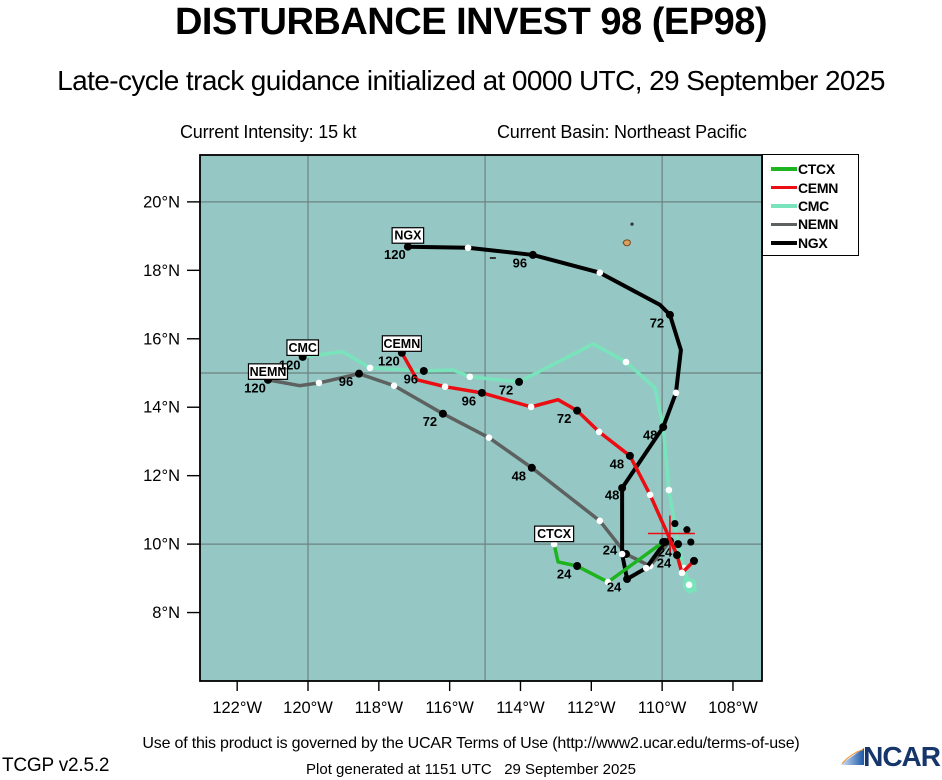 The image size is (942, 780). I want to click on legend-box: CTCX CEMN CMC NEMN NGX, so click(810, 205).